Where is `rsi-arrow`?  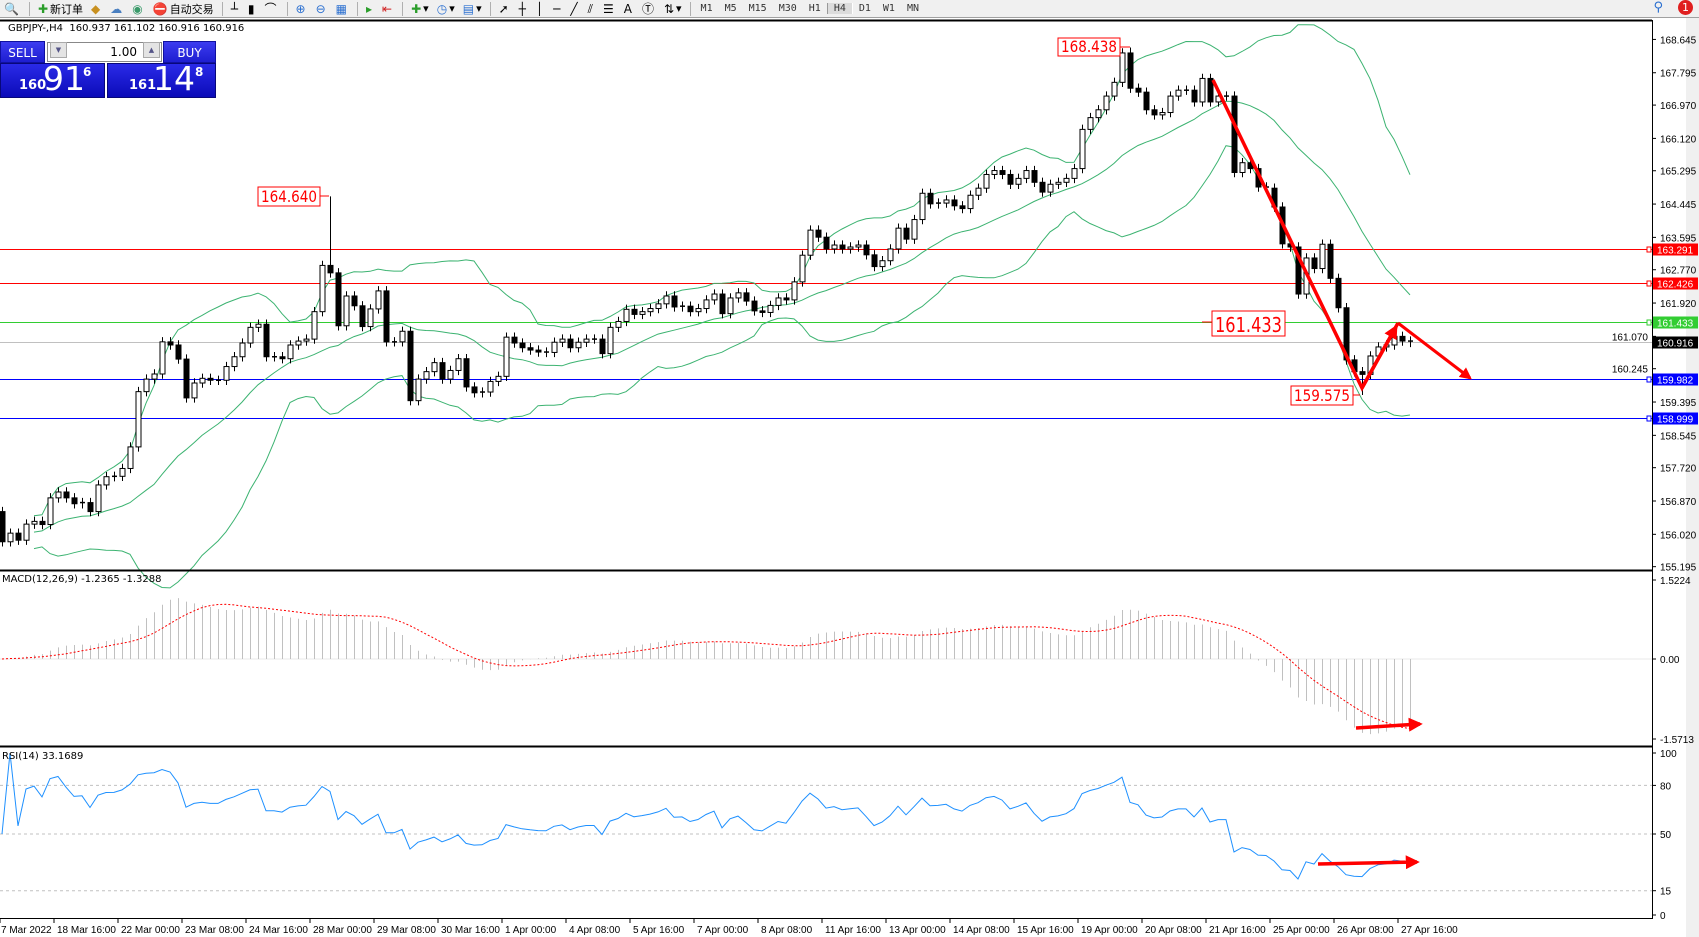
rsi-arrow is located at coordinates (1368, 862).